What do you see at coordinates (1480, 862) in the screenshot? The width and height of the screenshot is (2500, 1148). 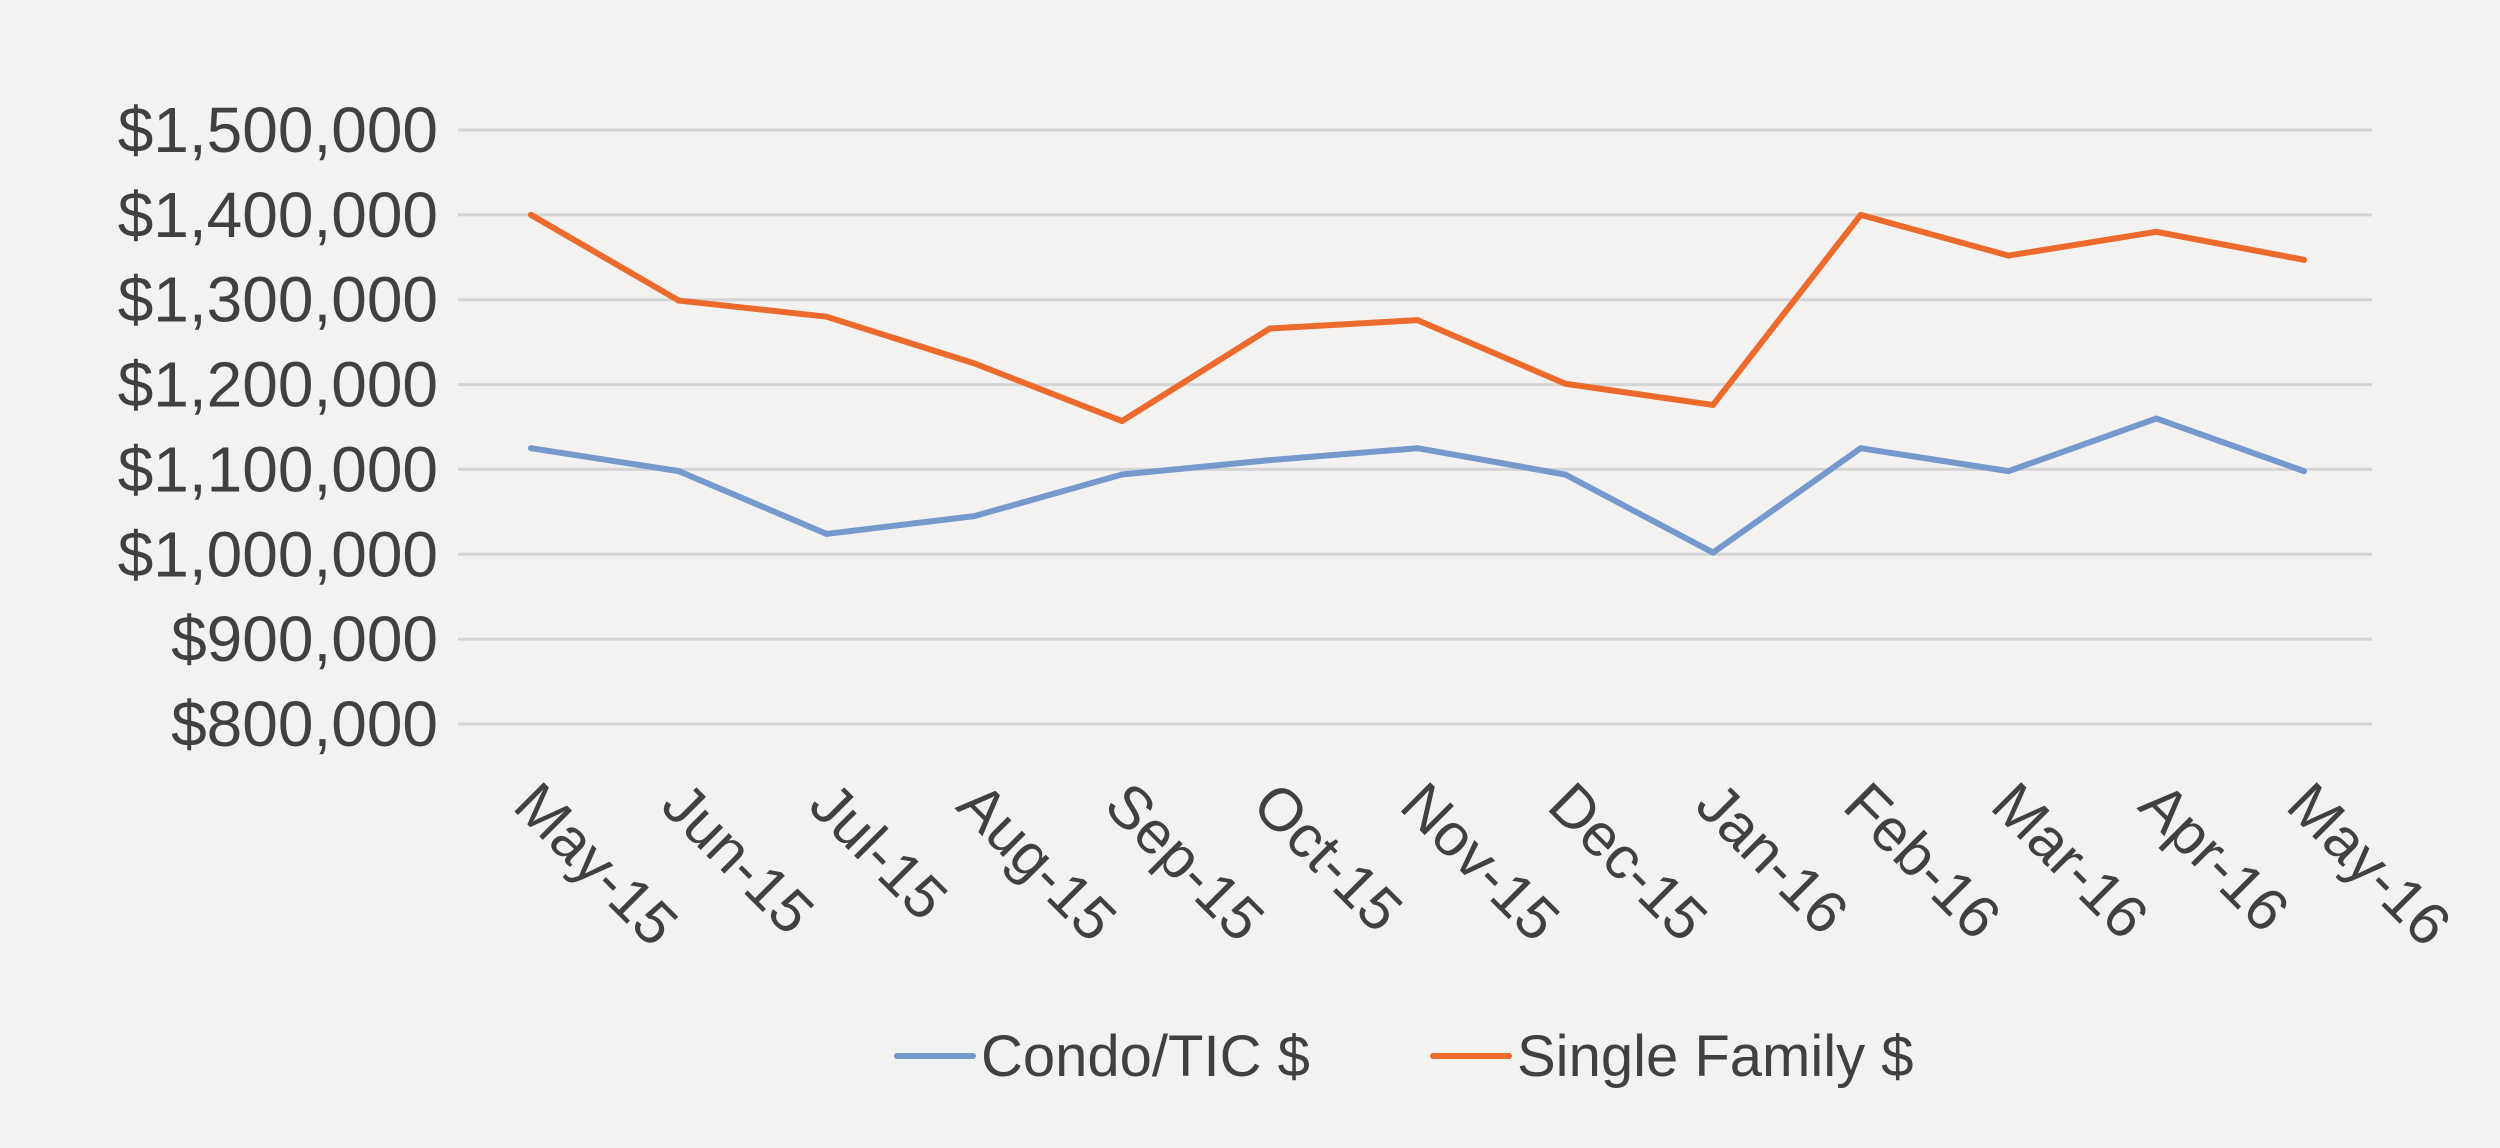 I see `x-tick-label: Nov-15` at bounding box center [1480, 862].